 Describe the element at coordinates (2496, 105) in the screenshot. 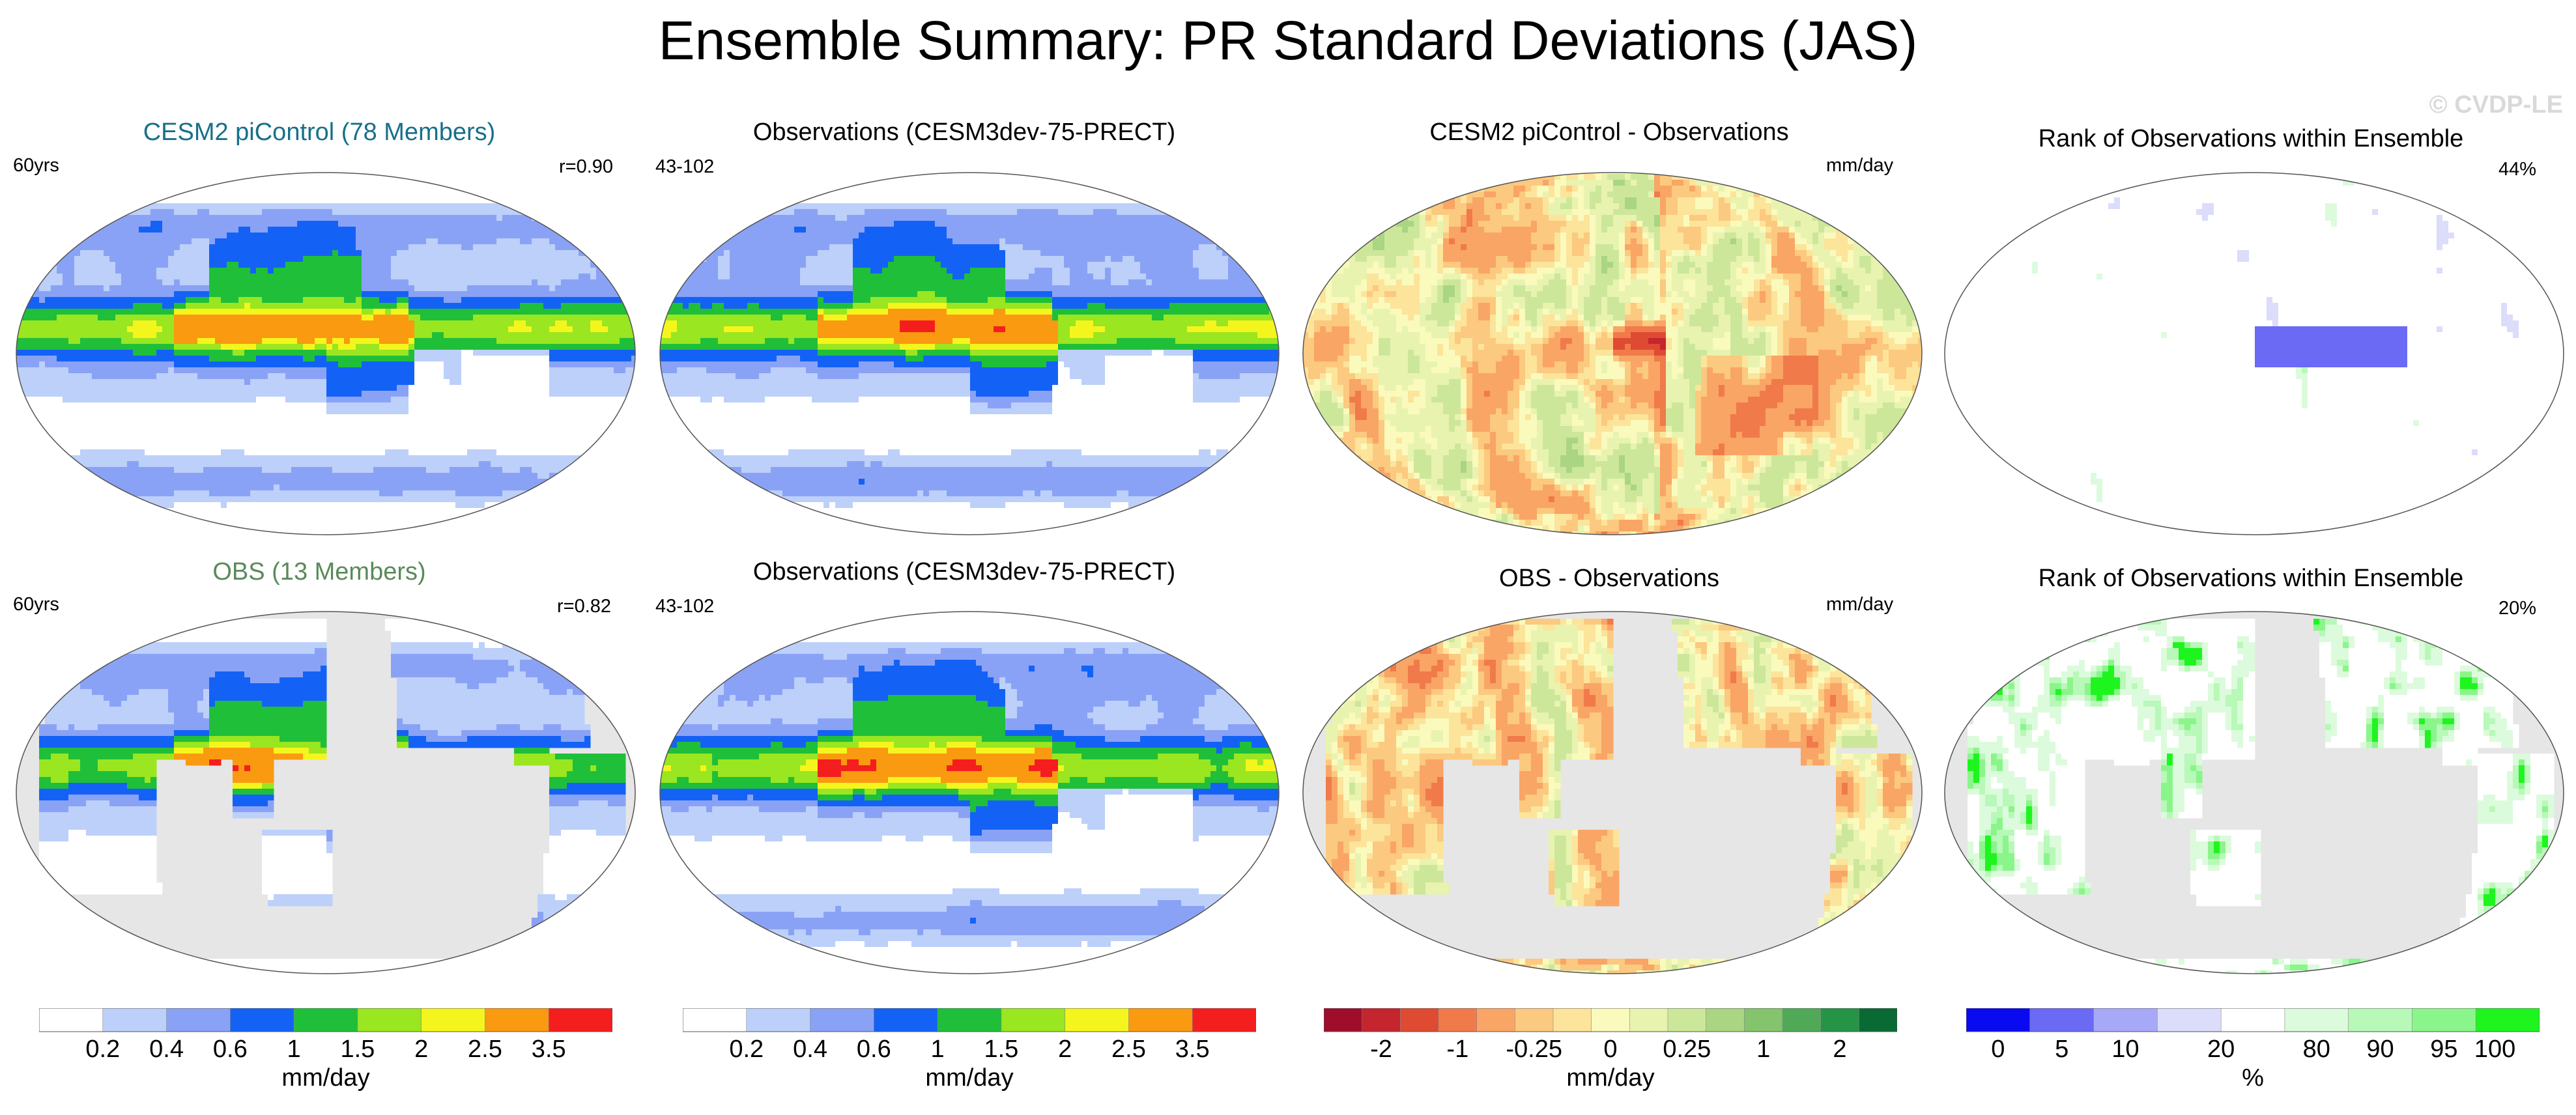

I see `watermark: © CVDP-LE` at that location.